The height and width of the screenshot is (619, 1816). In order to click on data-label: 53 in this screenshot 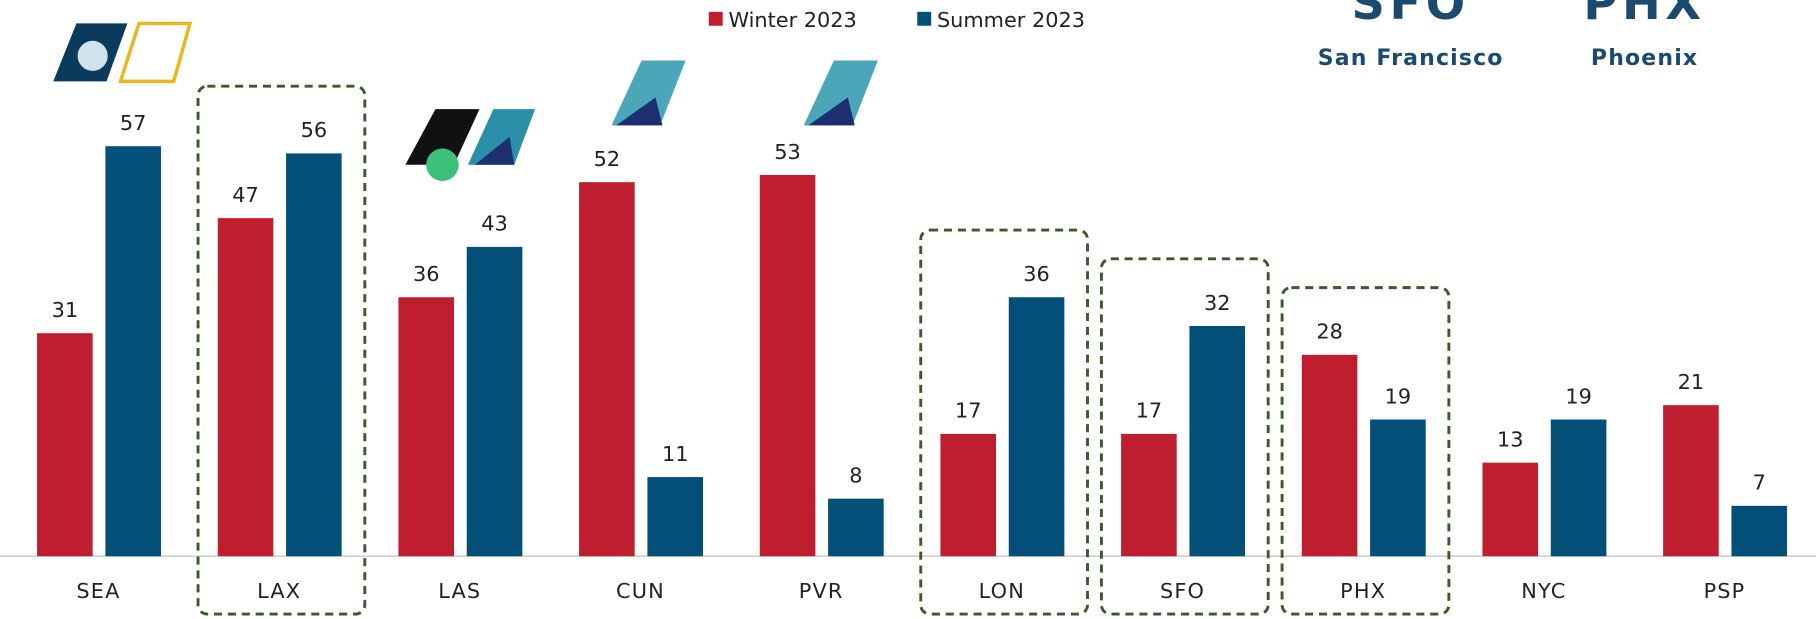, I will do `click(787, 152)`.